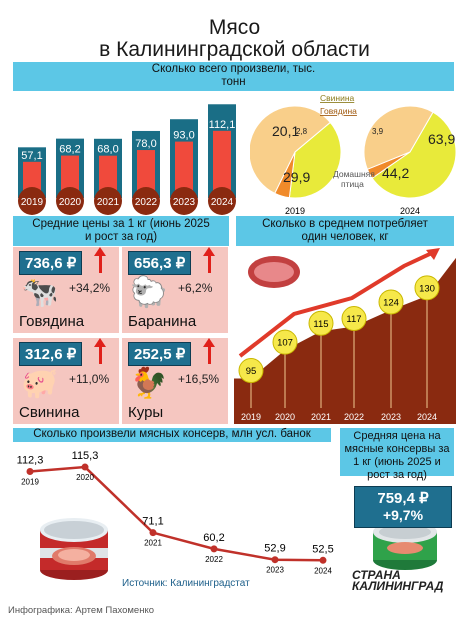  I want to click on year-label: 2022, so click(146, 202).